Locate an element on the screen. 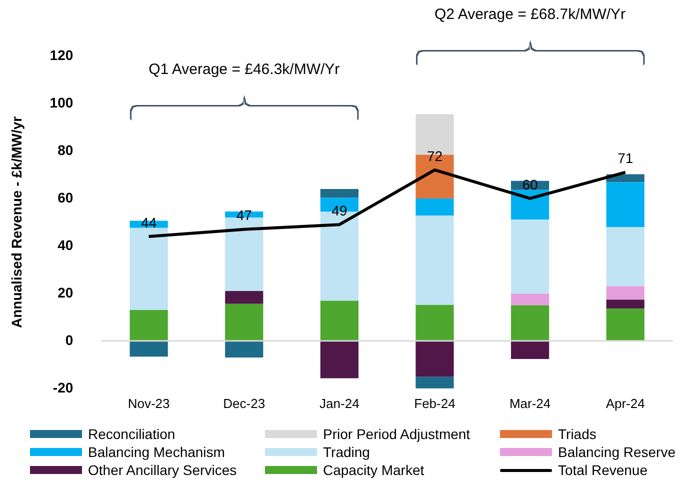 The width and height of the screenshot is (683, 486). x-tick-label: Mar-24 is located at coordinates (530, 403).